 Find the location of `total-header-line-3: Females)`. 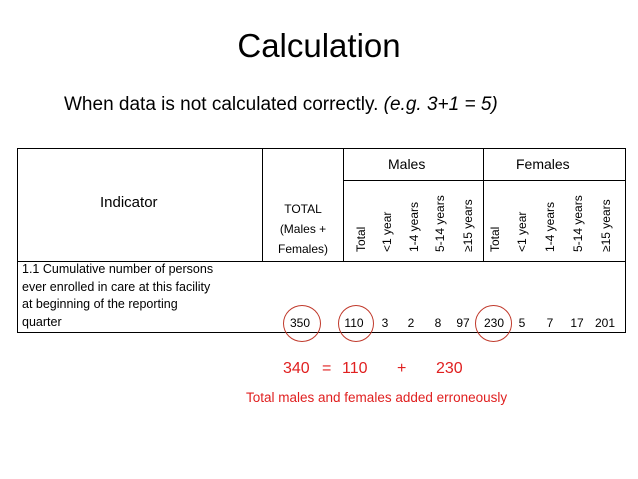

total-header-line-3: Females) is located at coordinates (302, 249).